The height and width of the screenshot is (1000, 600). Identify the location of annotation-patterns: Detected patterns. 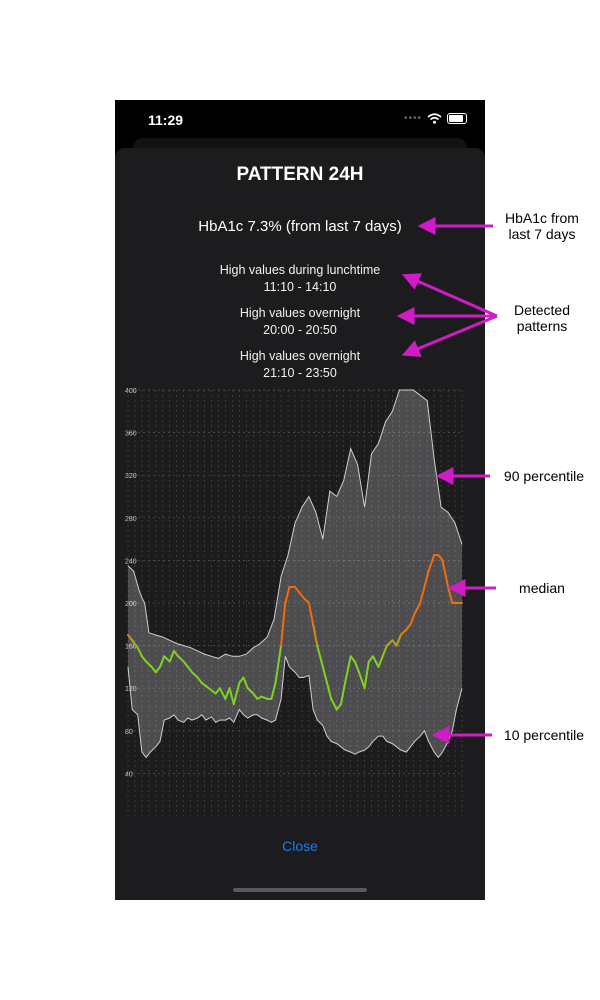
(542, 318).